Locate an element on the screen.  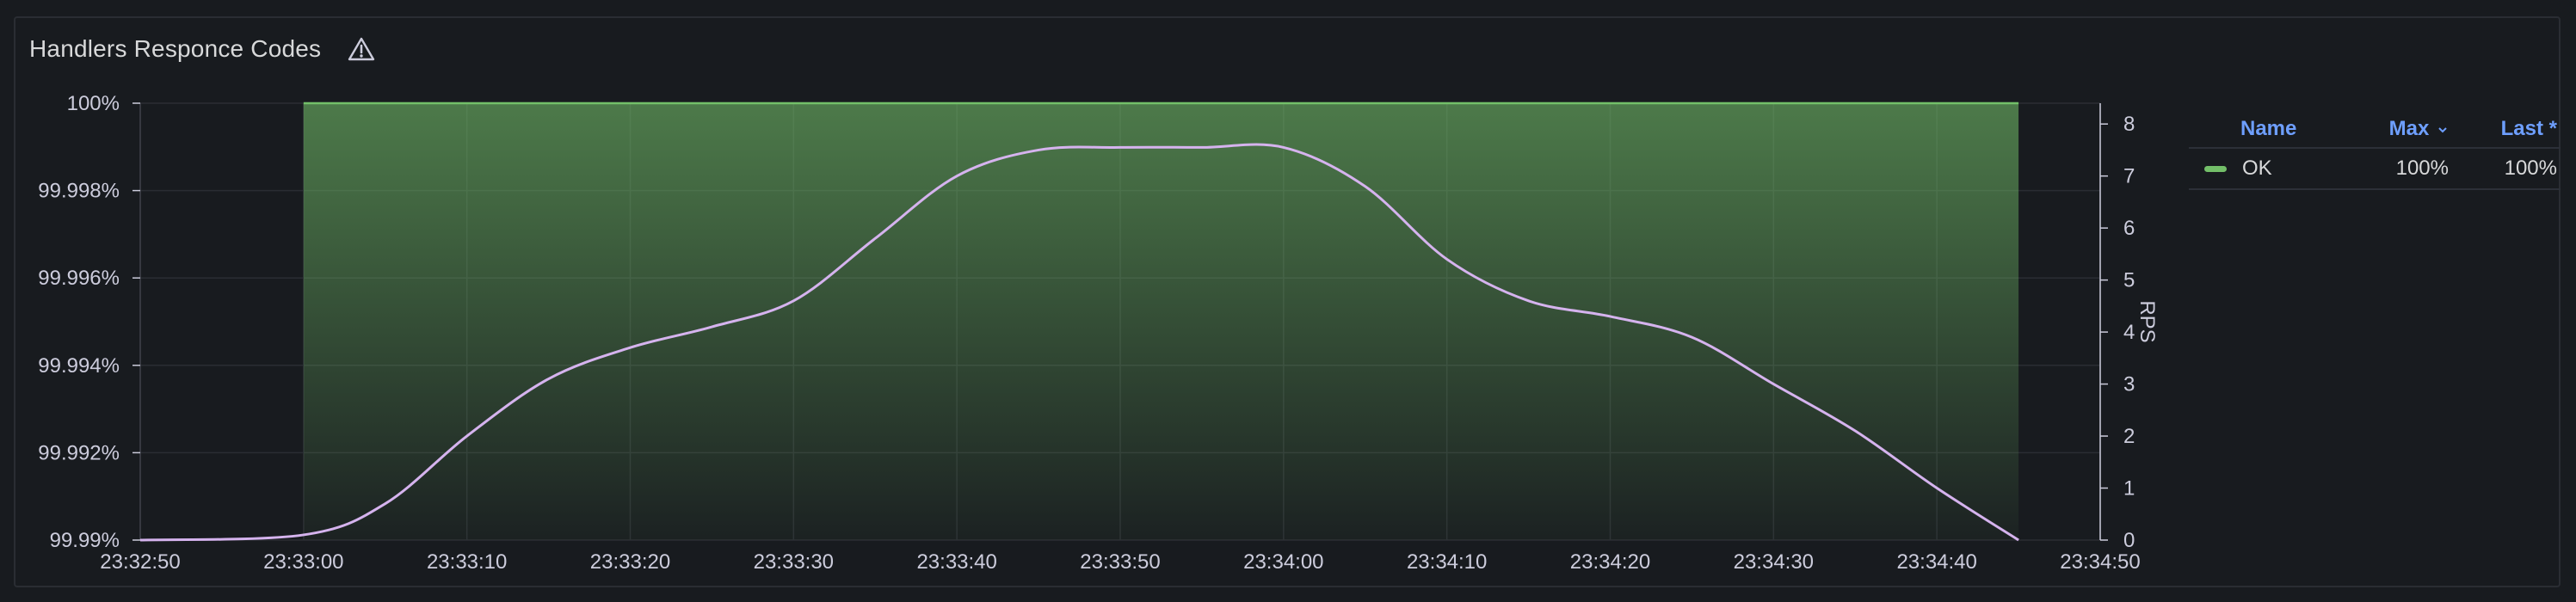
x-tick-label: 23:34:10 is located at coordinates (1447, 562).